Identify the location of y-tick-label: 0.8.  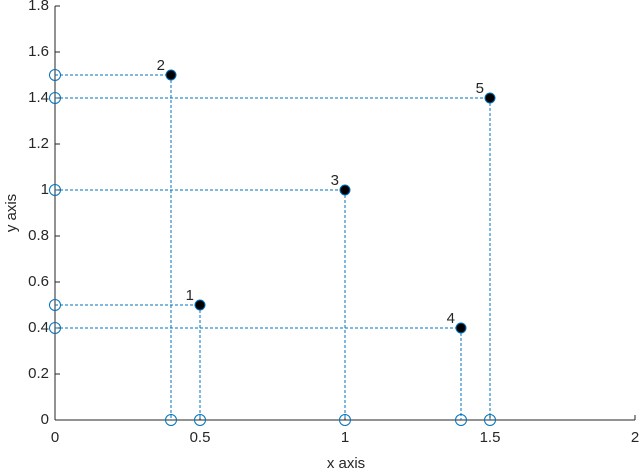
(38, 235).